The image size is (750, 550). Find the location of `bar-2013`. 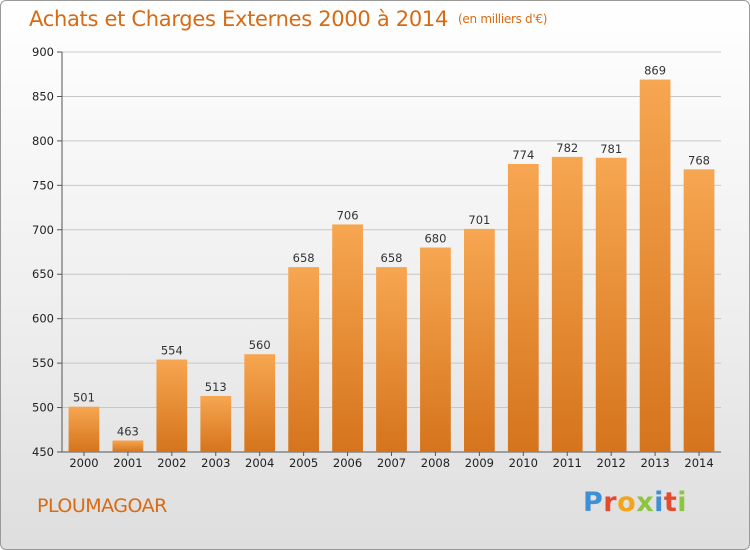

bar-2013 is located at coordinates (655, 266).